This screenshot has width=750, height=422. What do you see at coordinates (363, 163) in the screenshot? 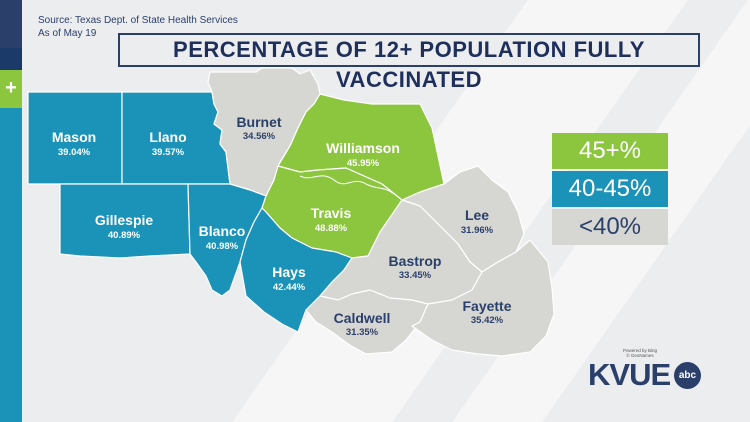
I see `value-williamson: 45.95%` at bounding box center [363, 163].